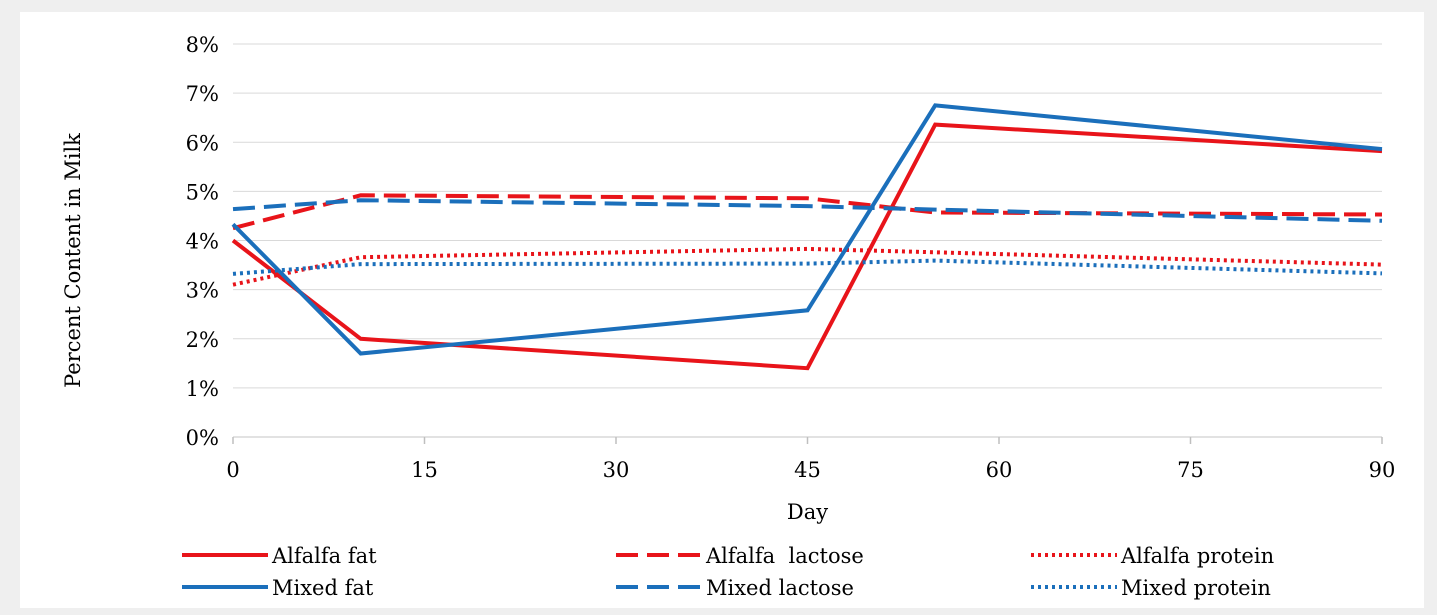  I want to click on legend-label: Mixed protein, so click(1196, 588).